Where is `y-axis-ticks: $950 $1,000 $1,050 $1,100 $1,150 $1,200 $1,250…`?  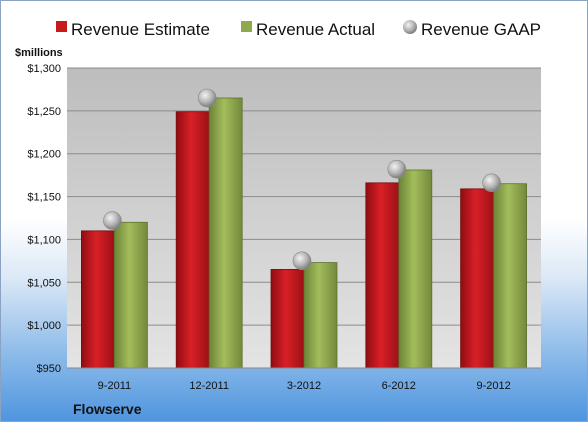 y-axis-ticks: $950 $1,000 $1,050 $1,100 $1,150 $1,200 $1,250… is located at coordinates (44, 219).